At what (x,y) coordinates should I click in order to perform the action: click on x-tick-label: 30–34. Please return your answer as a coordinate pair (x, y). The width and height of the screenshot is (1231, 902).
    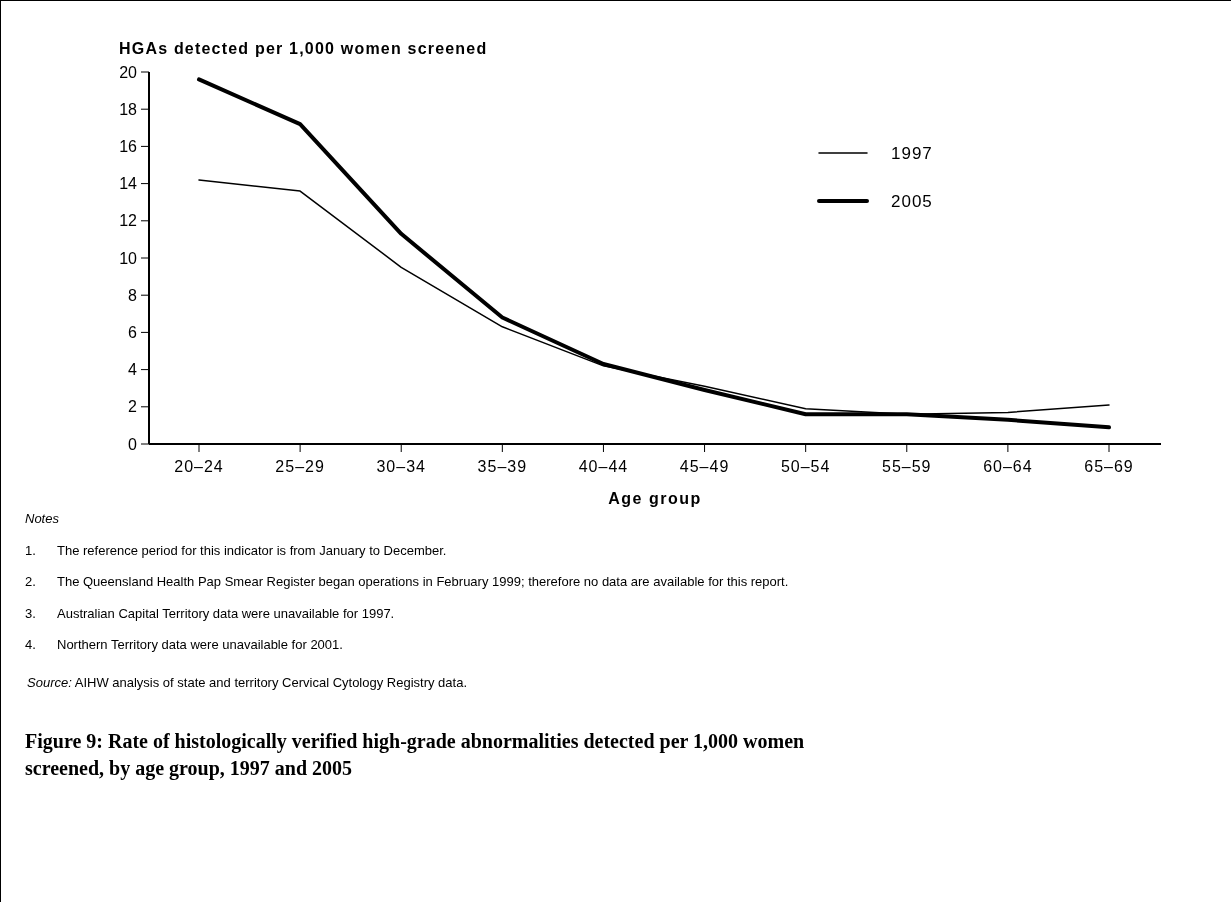
    Looking at the image, I should click on (401, 466).